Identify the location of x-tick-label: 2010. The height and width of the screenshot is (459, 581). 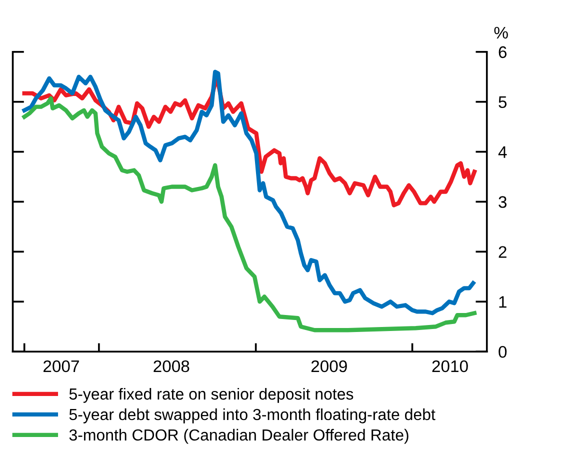
(450, 366).